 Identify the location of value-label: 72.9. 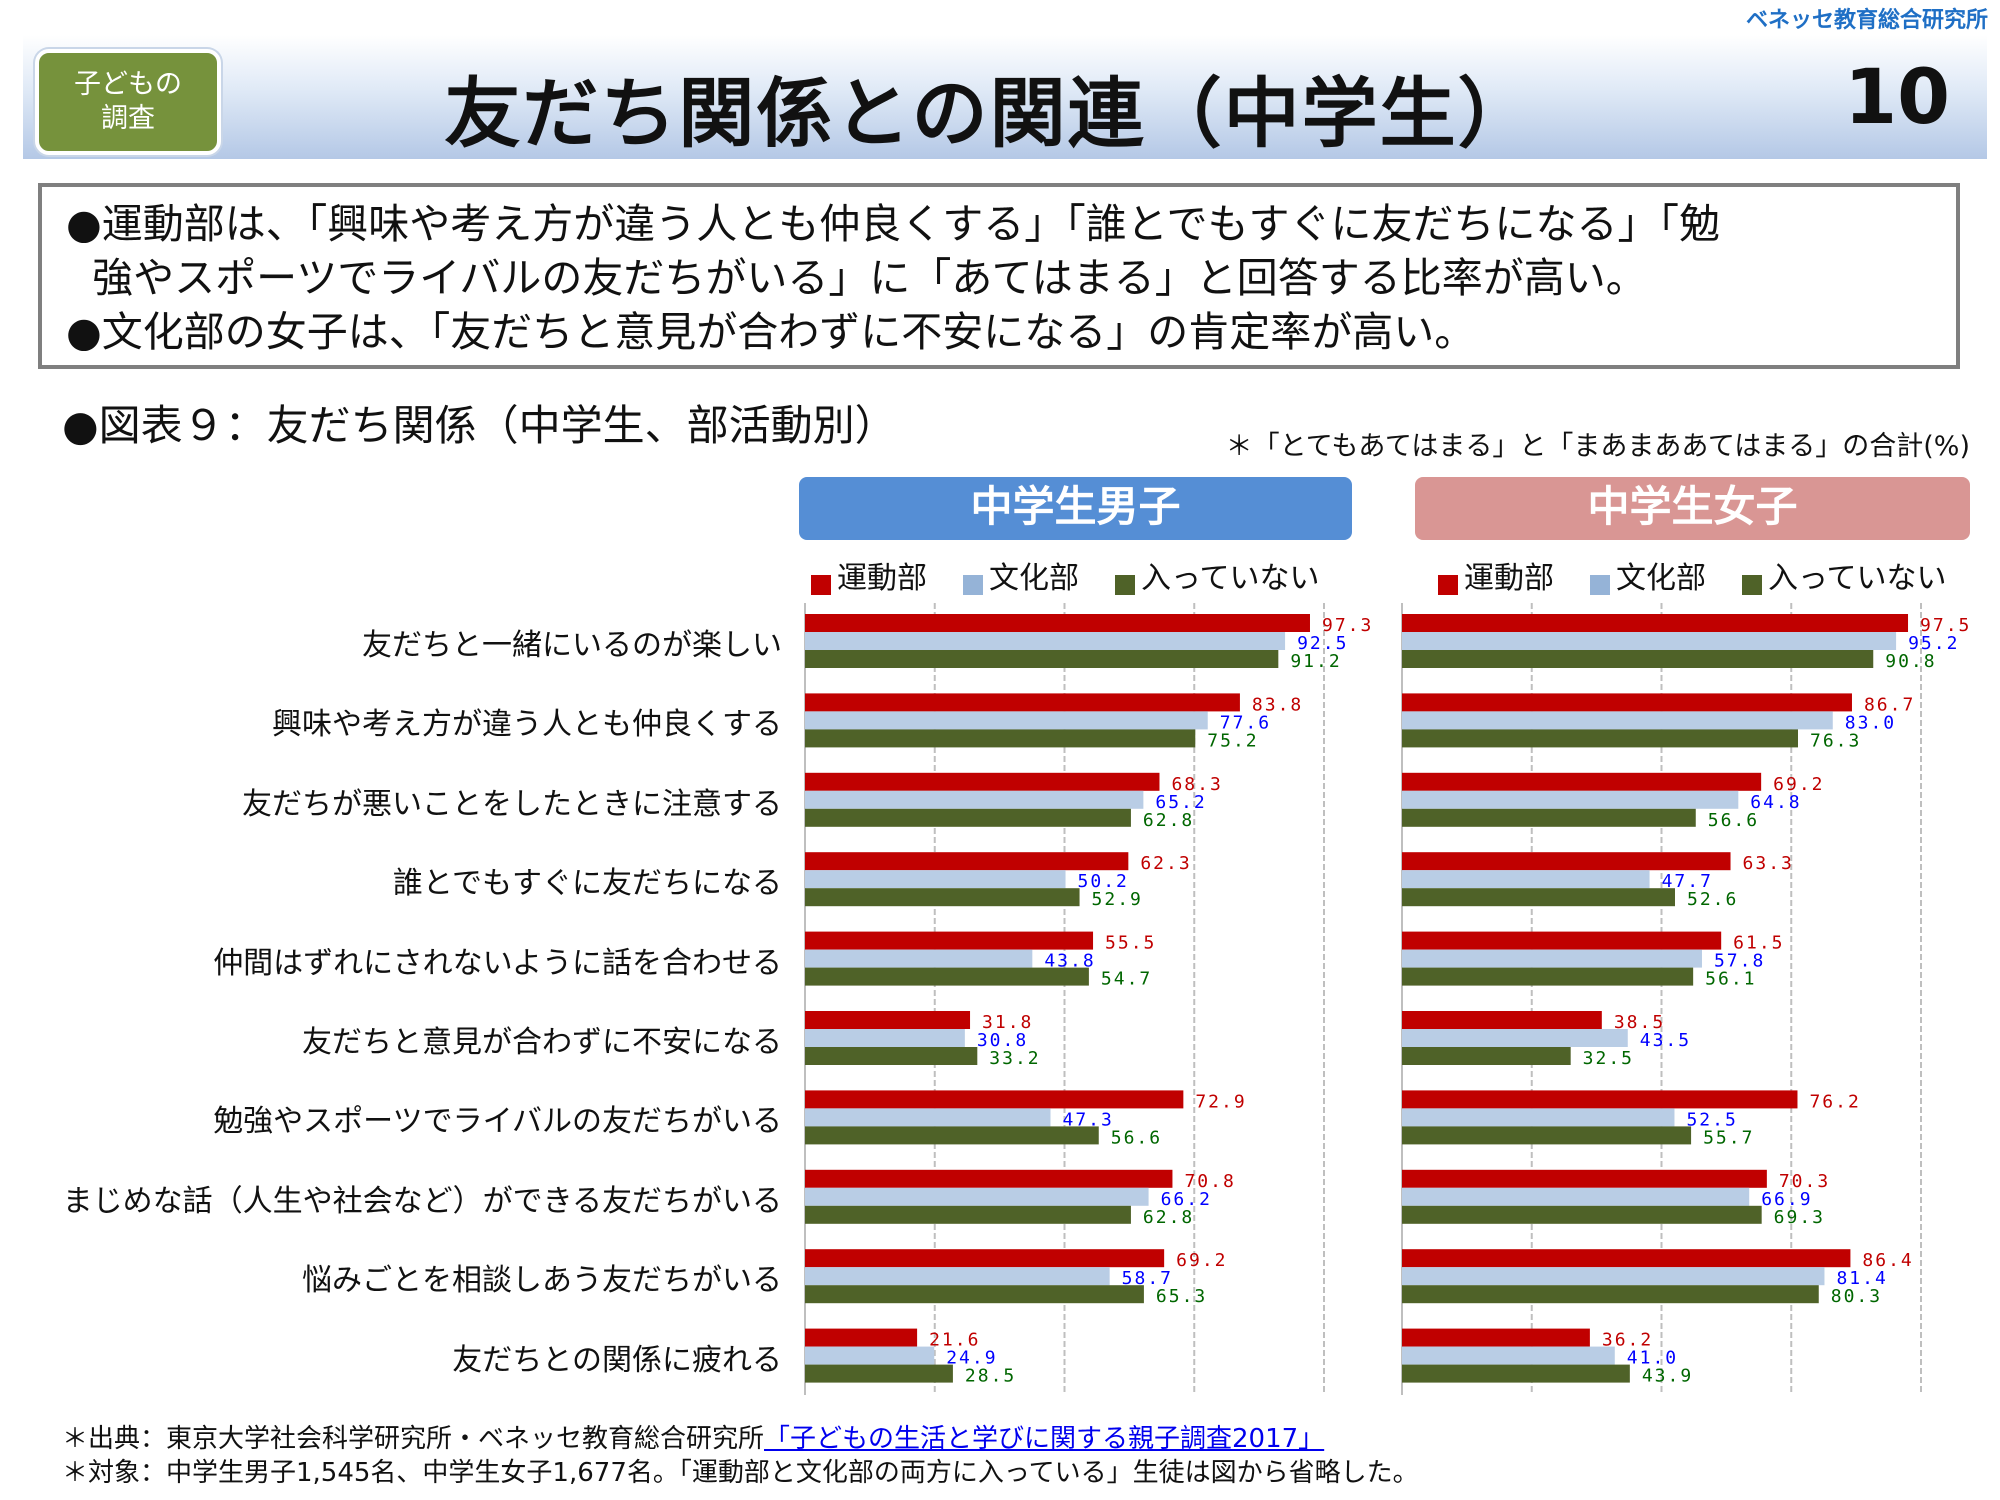
(1220, 1101).